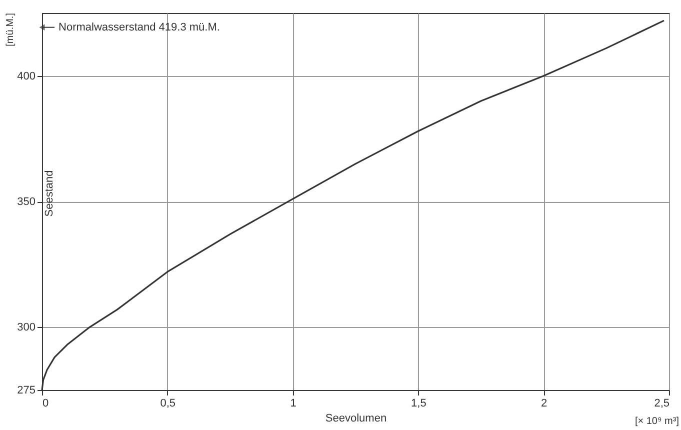 The width and height of the screenshot is (681, 430). What do you see at coordinates (662, 404) in the screenshot?
I see `x-tick-label: 2,5` at bounding box center [662, 404].